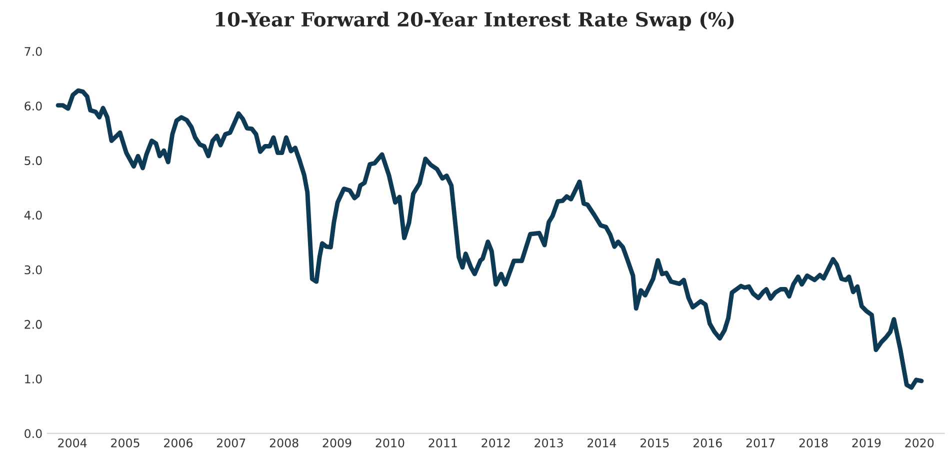  I want to click on x-tick-label: 2019, so click(866, 443).